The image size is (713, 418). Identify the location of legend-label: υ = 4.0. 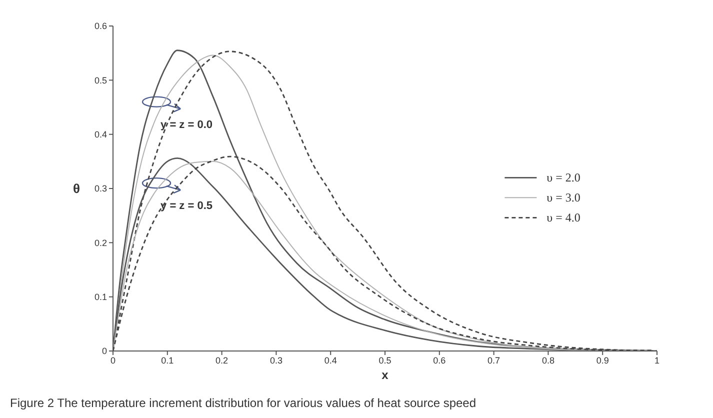
(563, 217).